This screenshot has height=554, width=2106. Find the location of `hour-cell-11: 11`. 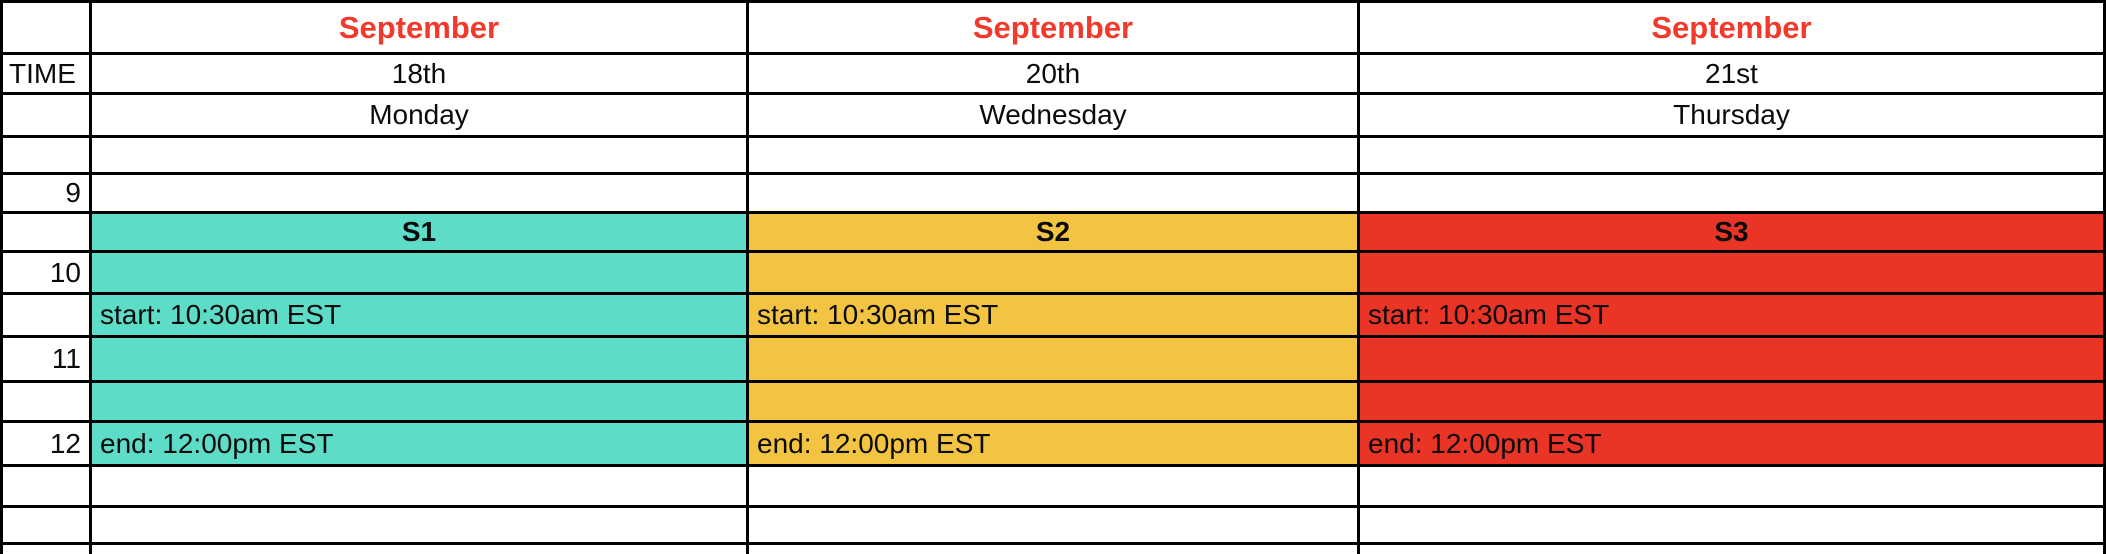

hour-cell-11: 11 is located at coordinates (47, 360).